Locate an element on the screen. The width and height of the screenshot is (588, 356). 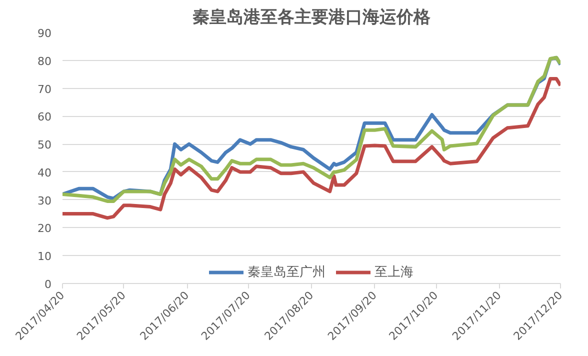
y-tick-label: 50 is located at coordinates (45, 145).